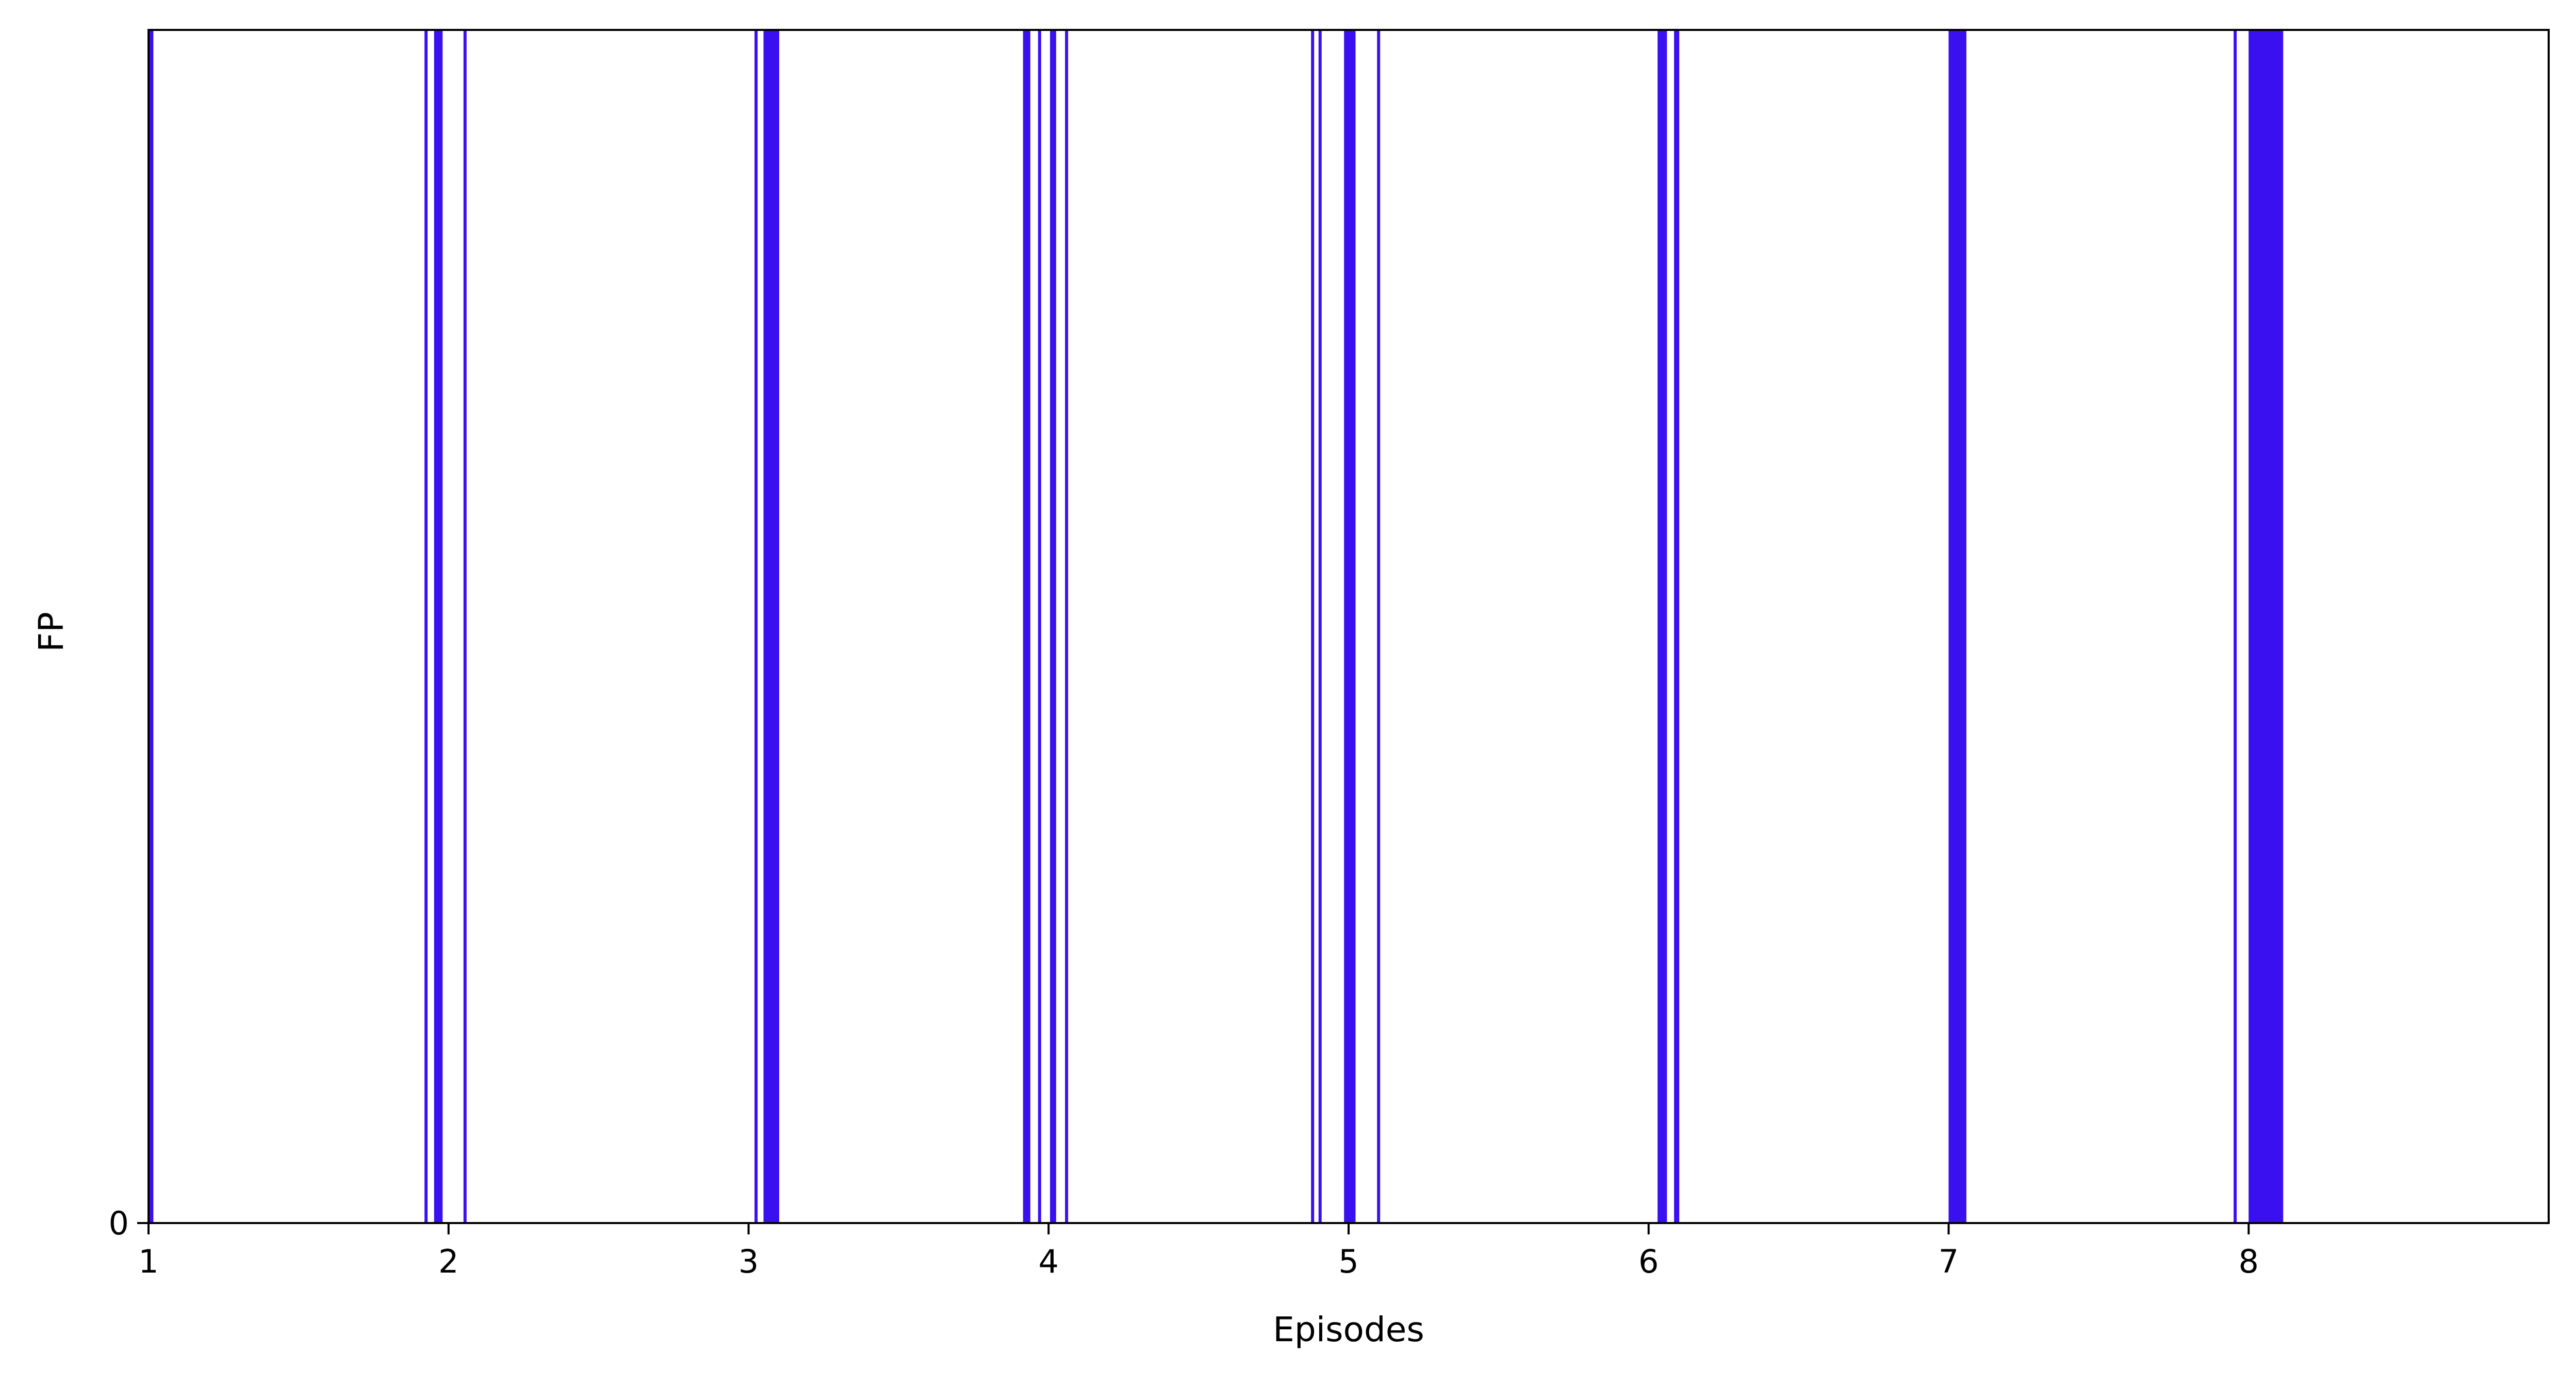  What do you see at coordinates (2249, 1261) in the screenshot?
I see `x-tick-label: 8` at bounding box center [2249, 1261].